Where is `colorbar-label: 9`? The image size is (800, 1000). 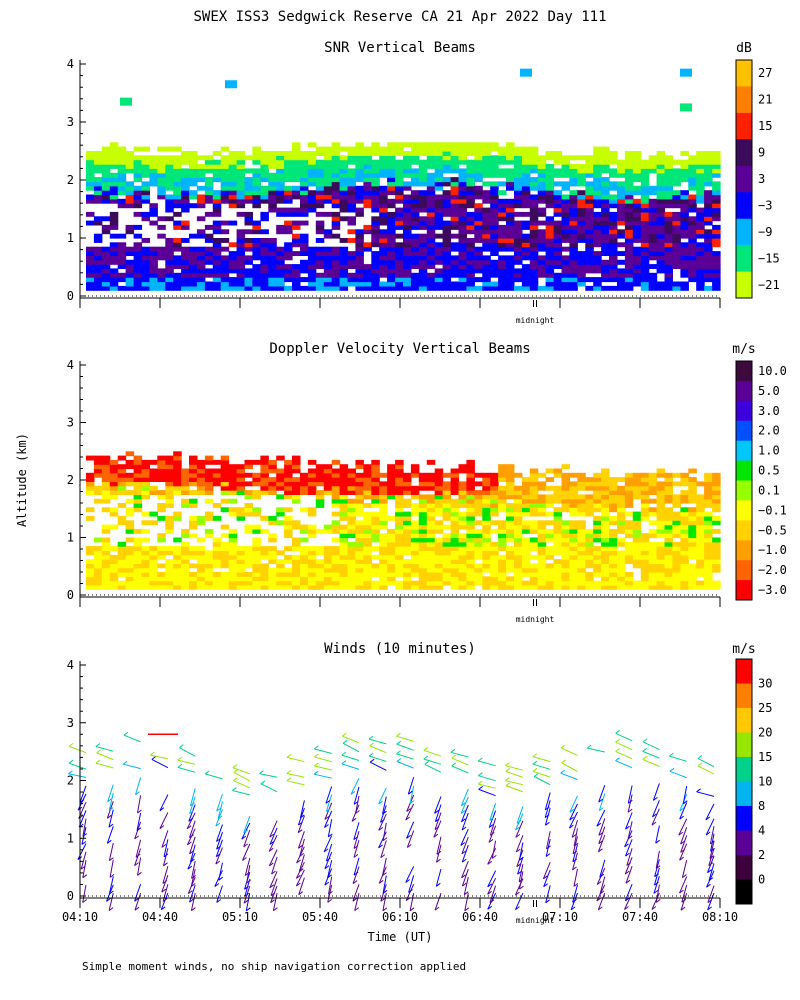 colorbar-label: 9 is located at coordinates (761, 153).